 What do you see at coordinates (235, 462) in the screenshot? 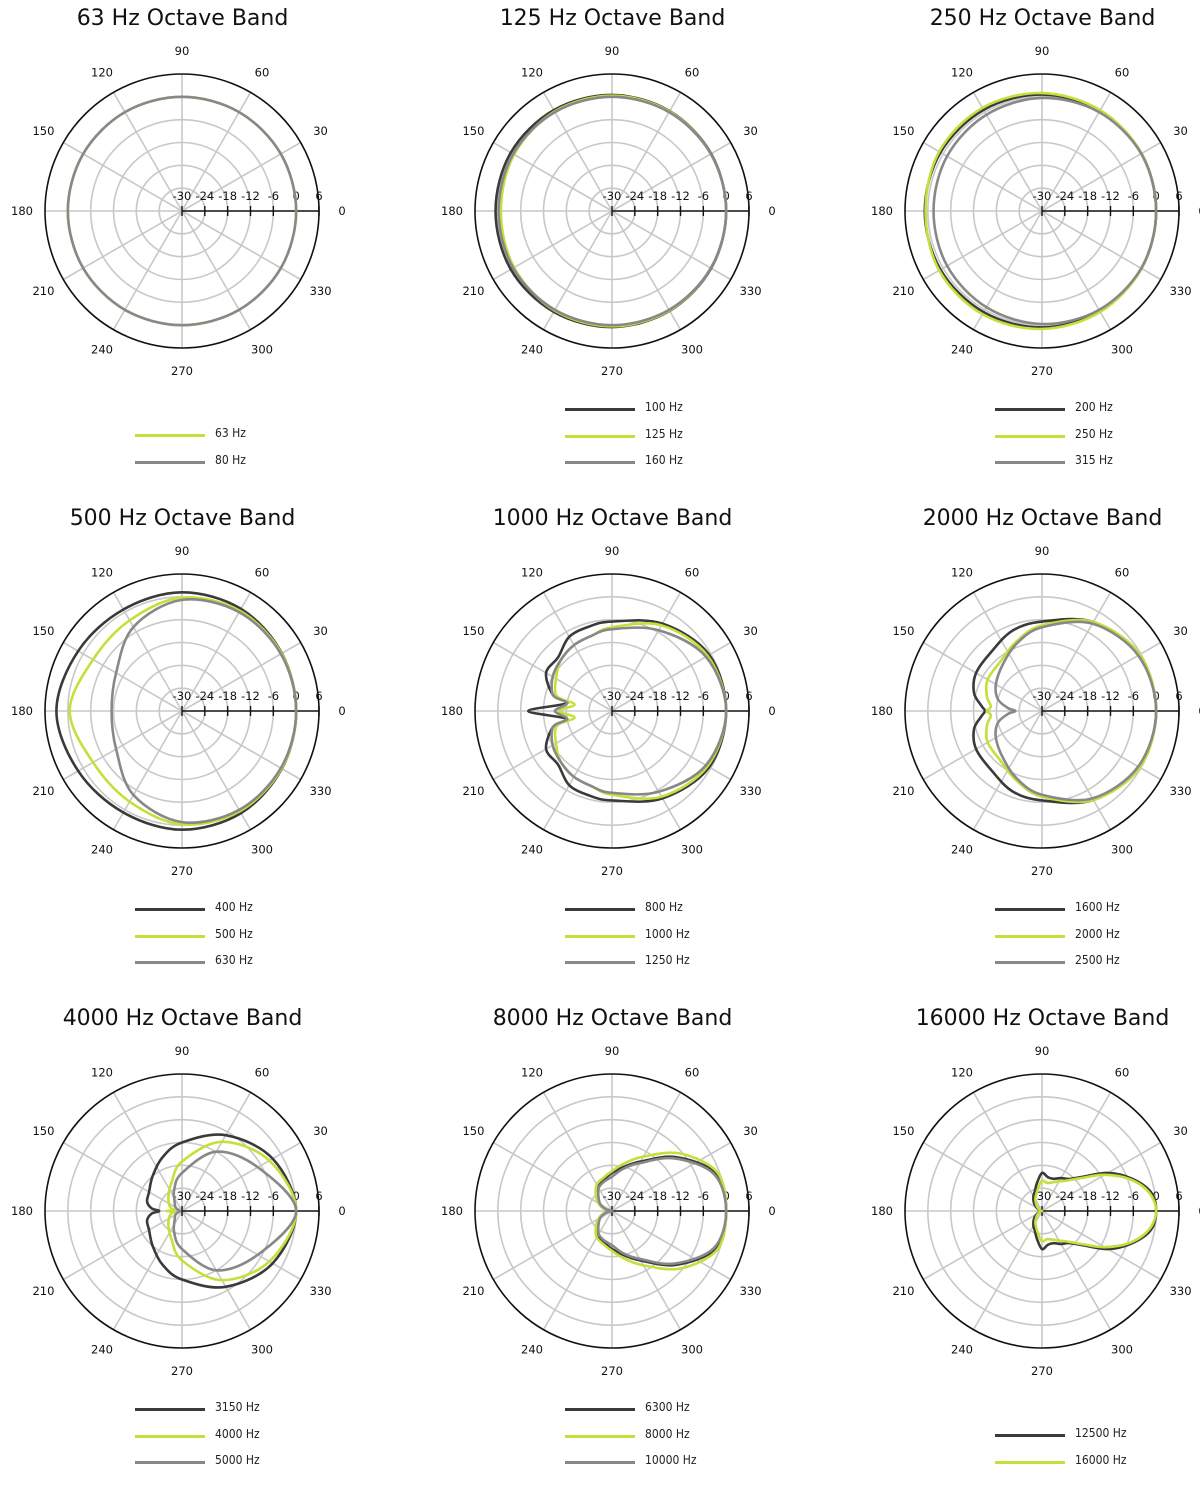
I see `legend-item: 80 Hz` at bounding box center [235, 462].